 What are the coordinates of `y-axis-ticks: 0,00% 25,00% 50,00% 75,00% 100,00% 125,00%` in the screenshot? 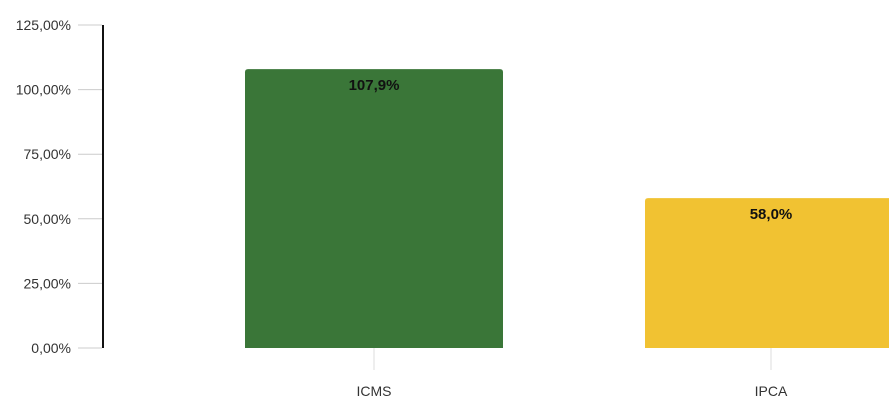 It's located at (59, 186).